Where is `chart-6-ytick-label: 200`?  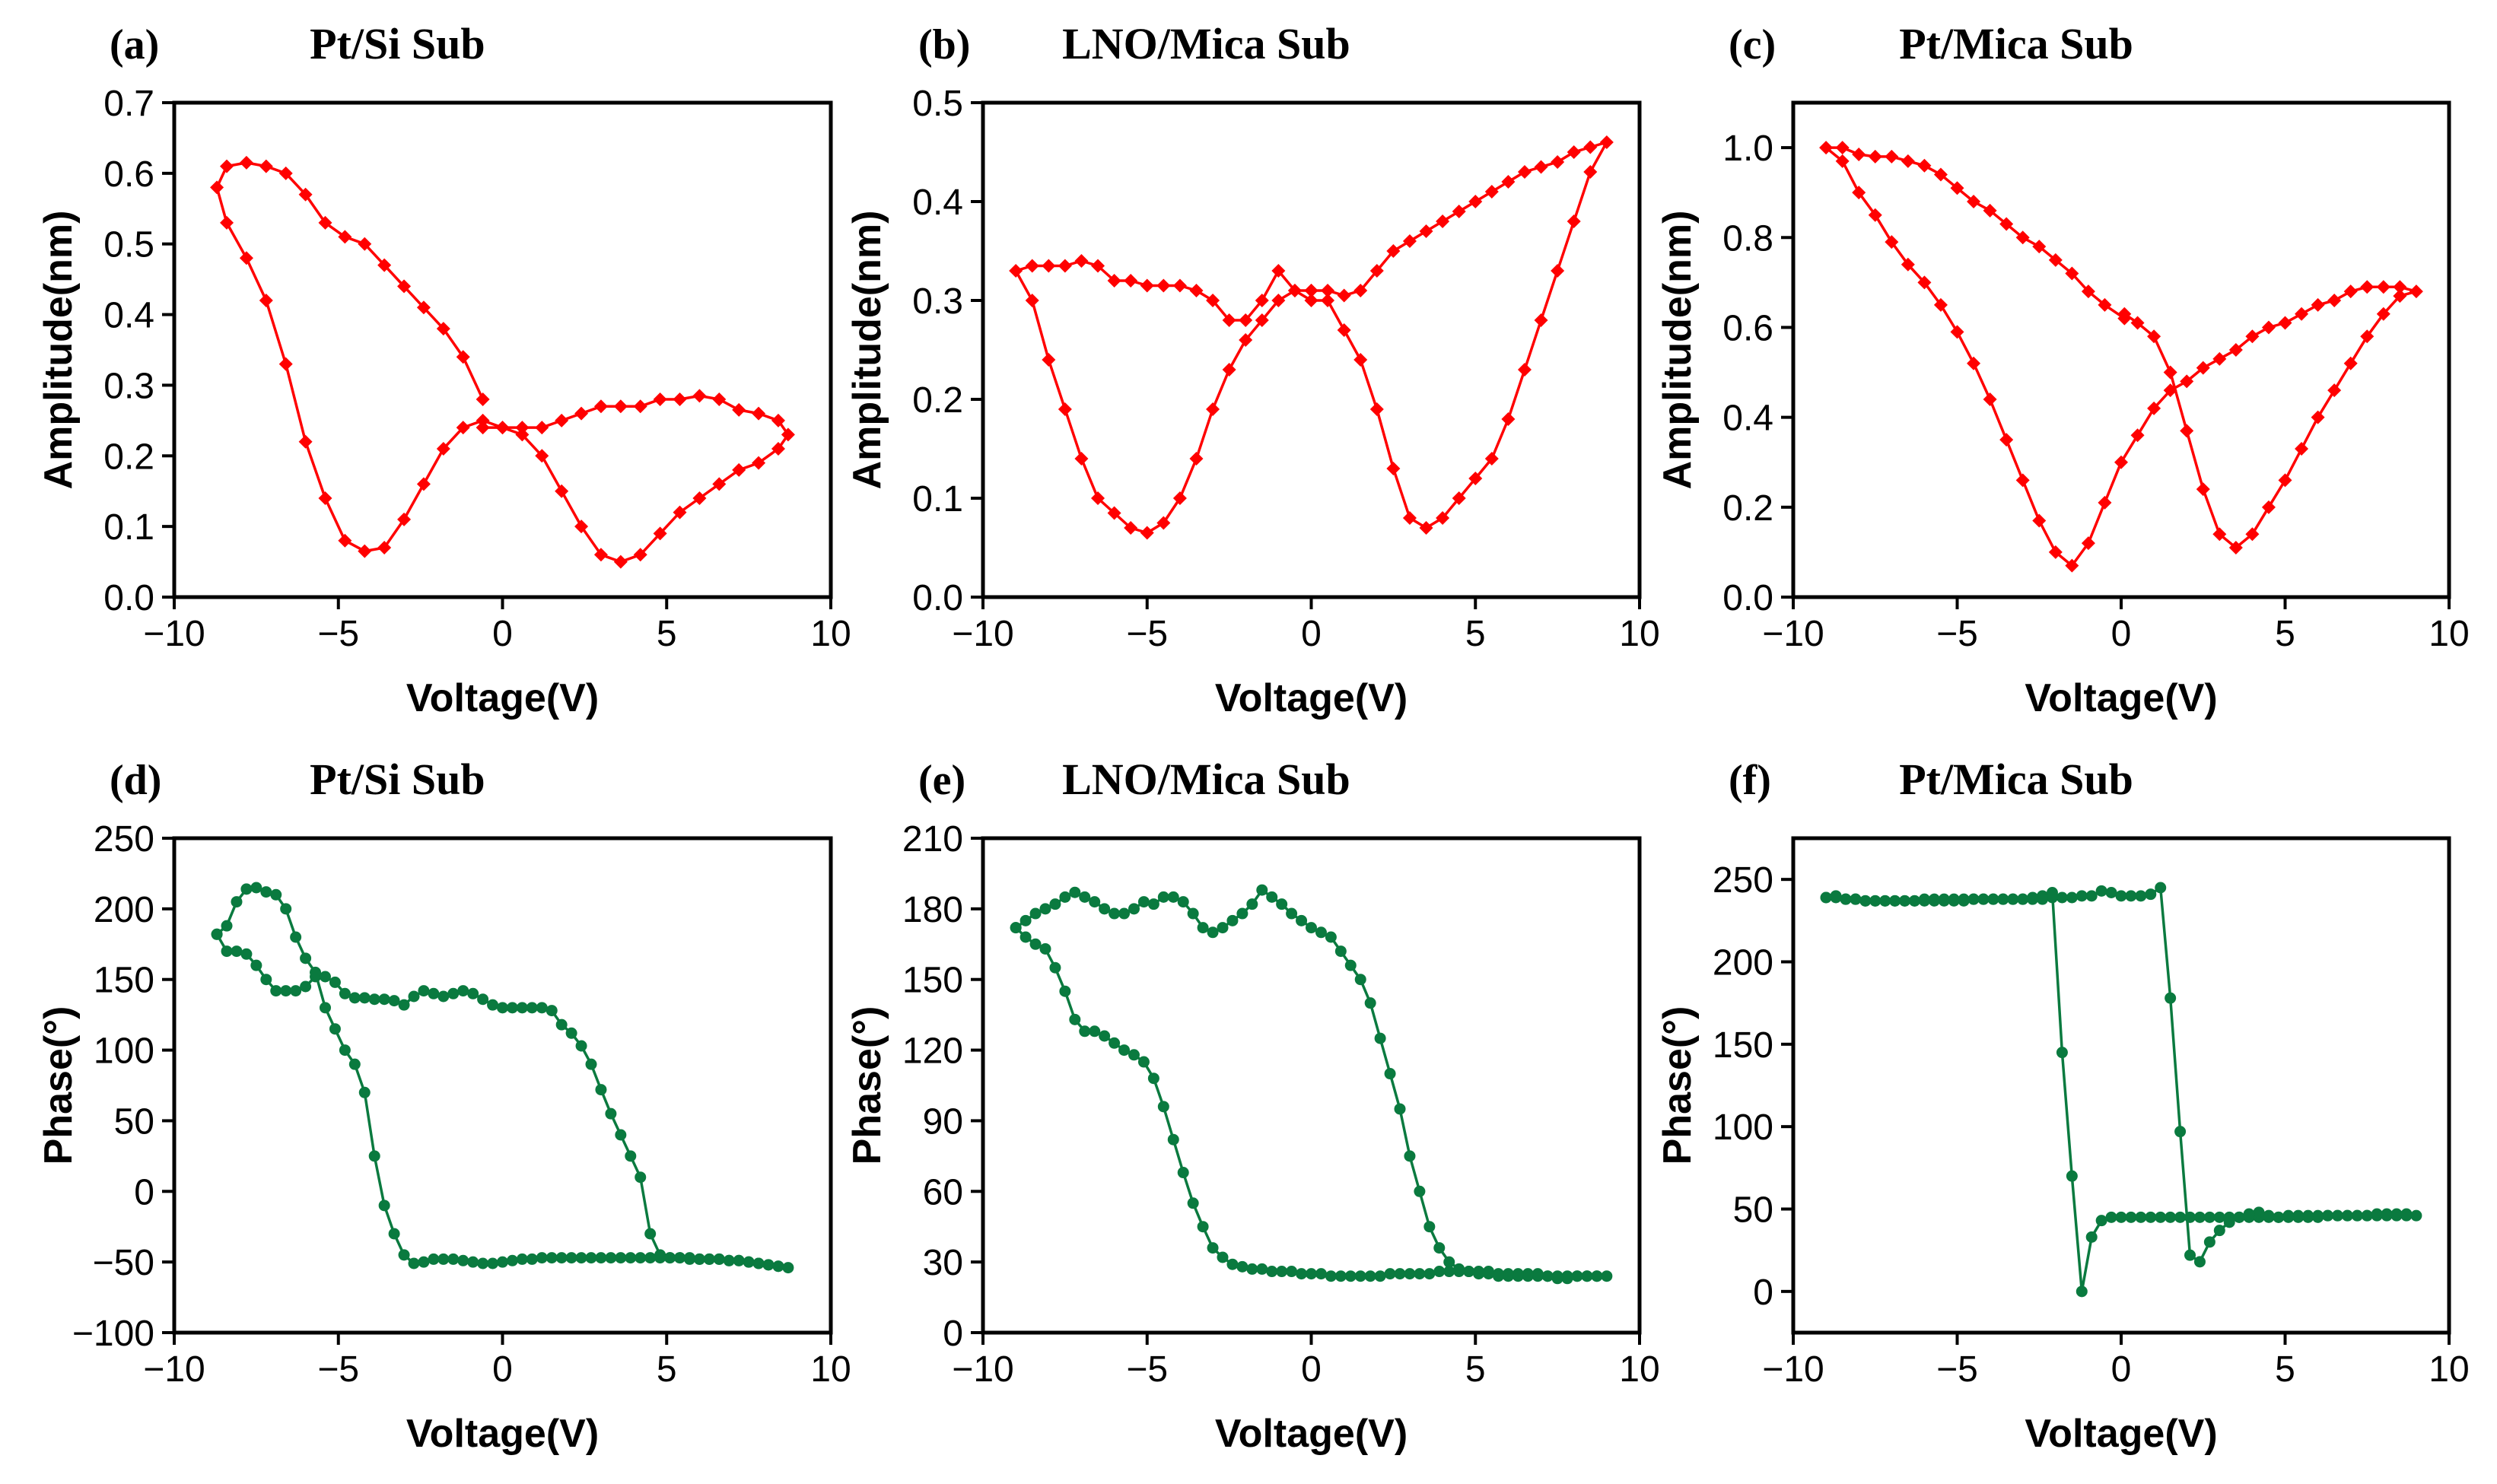
chart-6-ytick-label: 200 is located at coordinates (1743, 964).